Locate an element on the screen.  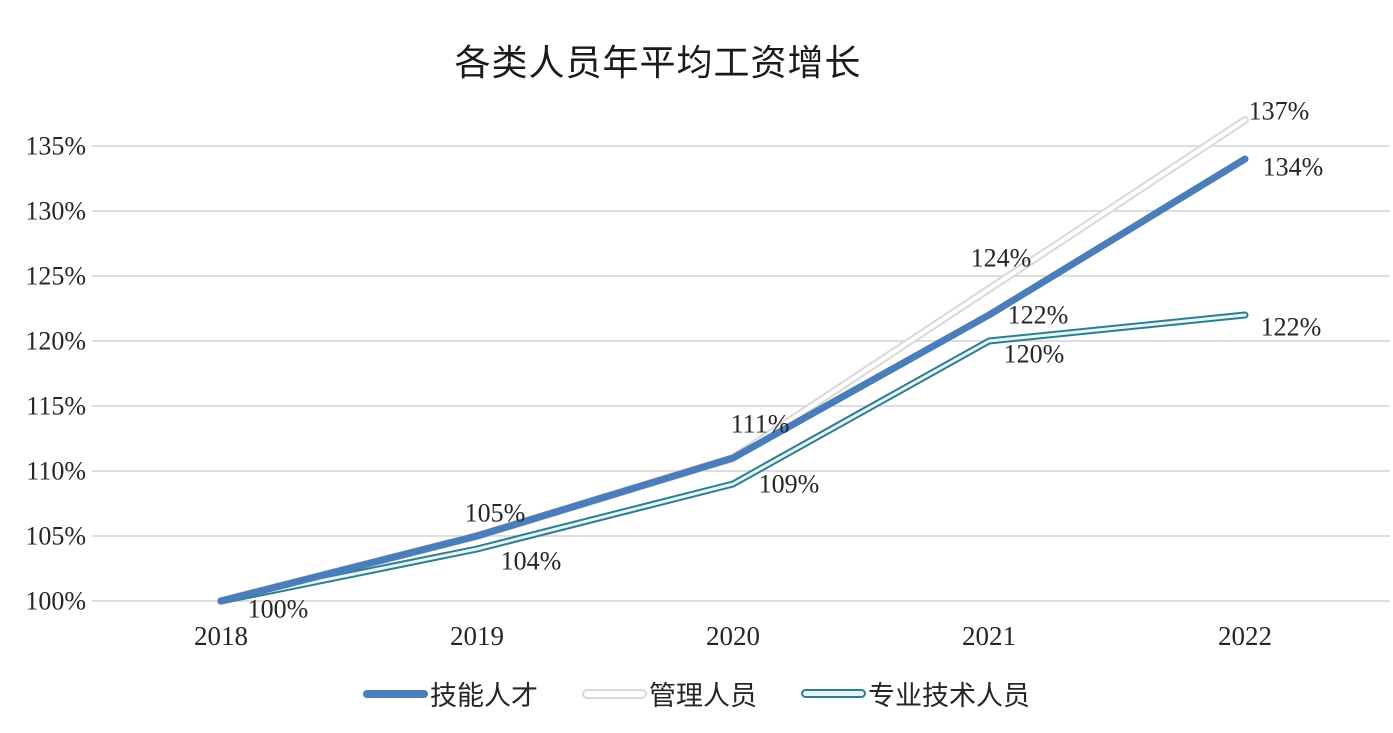
legend: 技能人才 管理人员 专业技术人员 is located at coordinates (696, 693).